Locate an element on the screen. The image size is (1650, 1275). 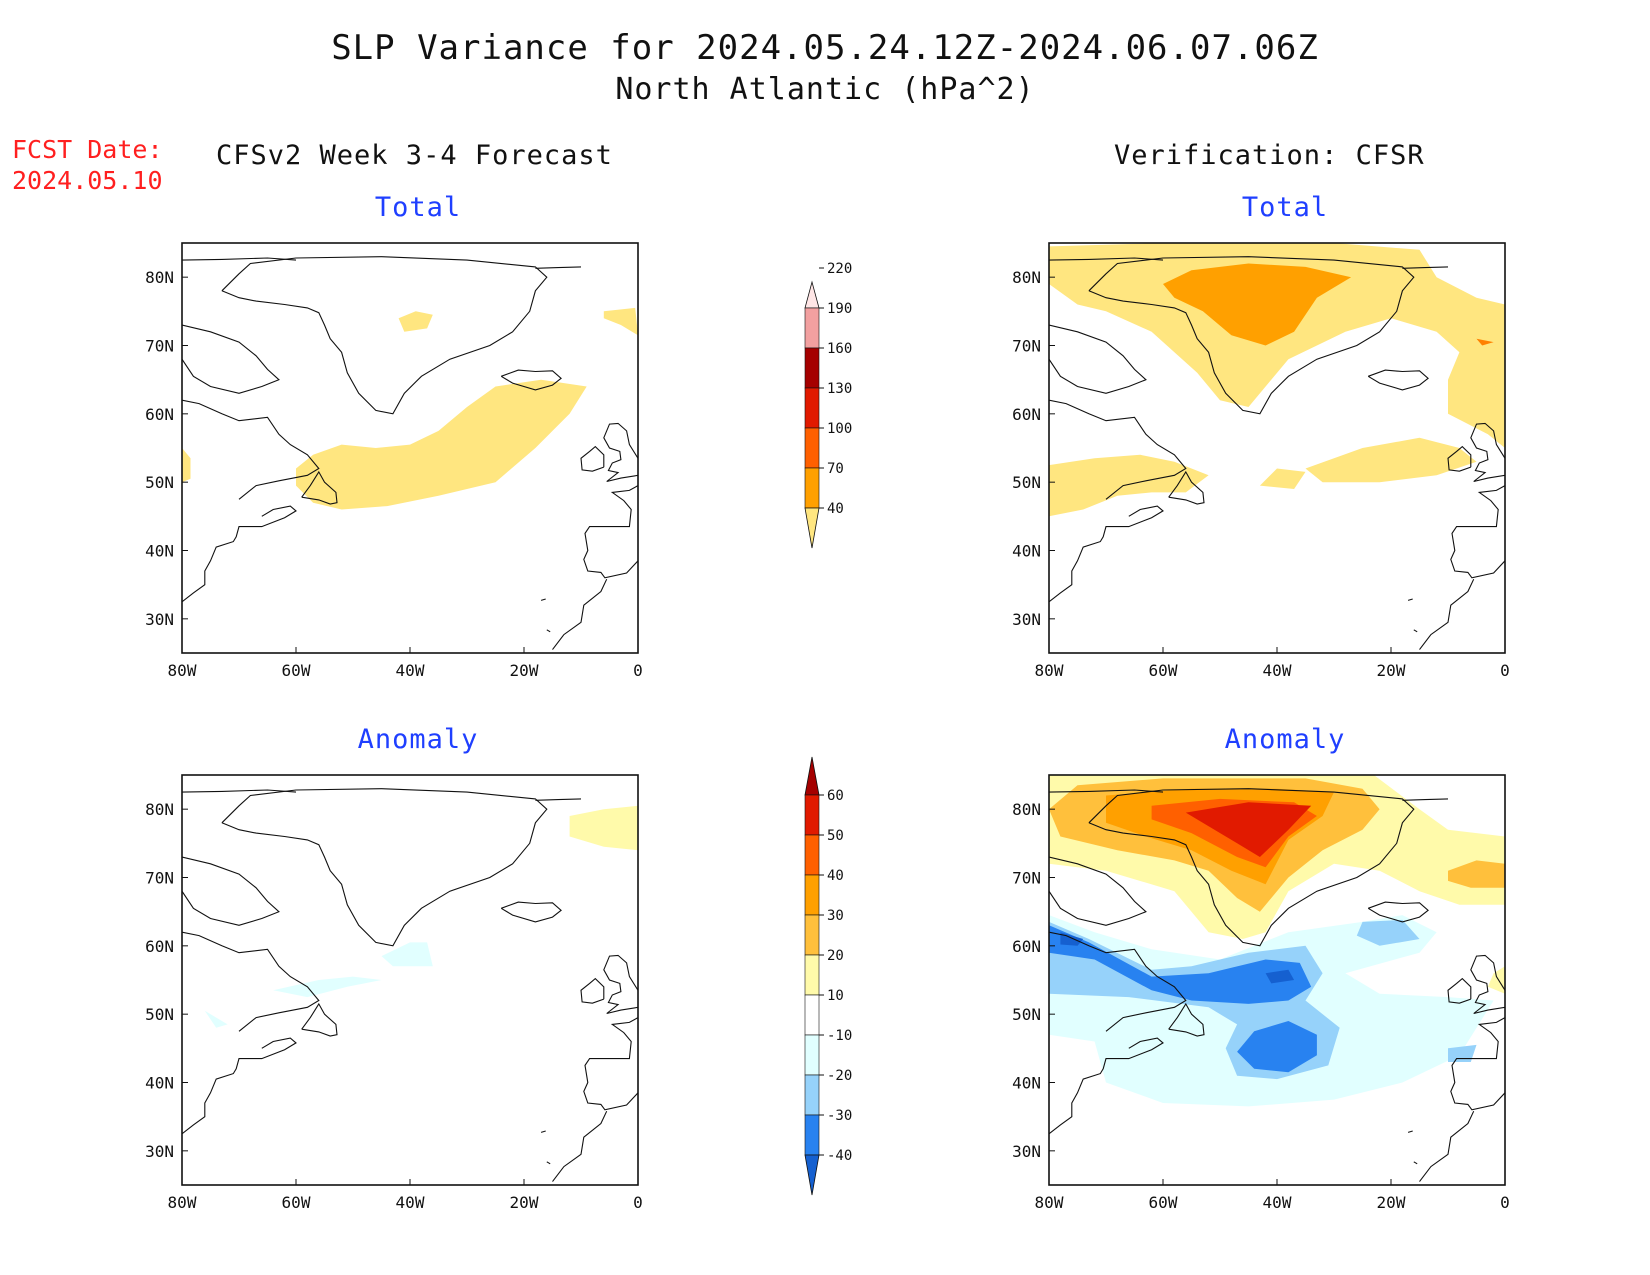
colorbar-label: 160 is located at coordinates (839, 349).